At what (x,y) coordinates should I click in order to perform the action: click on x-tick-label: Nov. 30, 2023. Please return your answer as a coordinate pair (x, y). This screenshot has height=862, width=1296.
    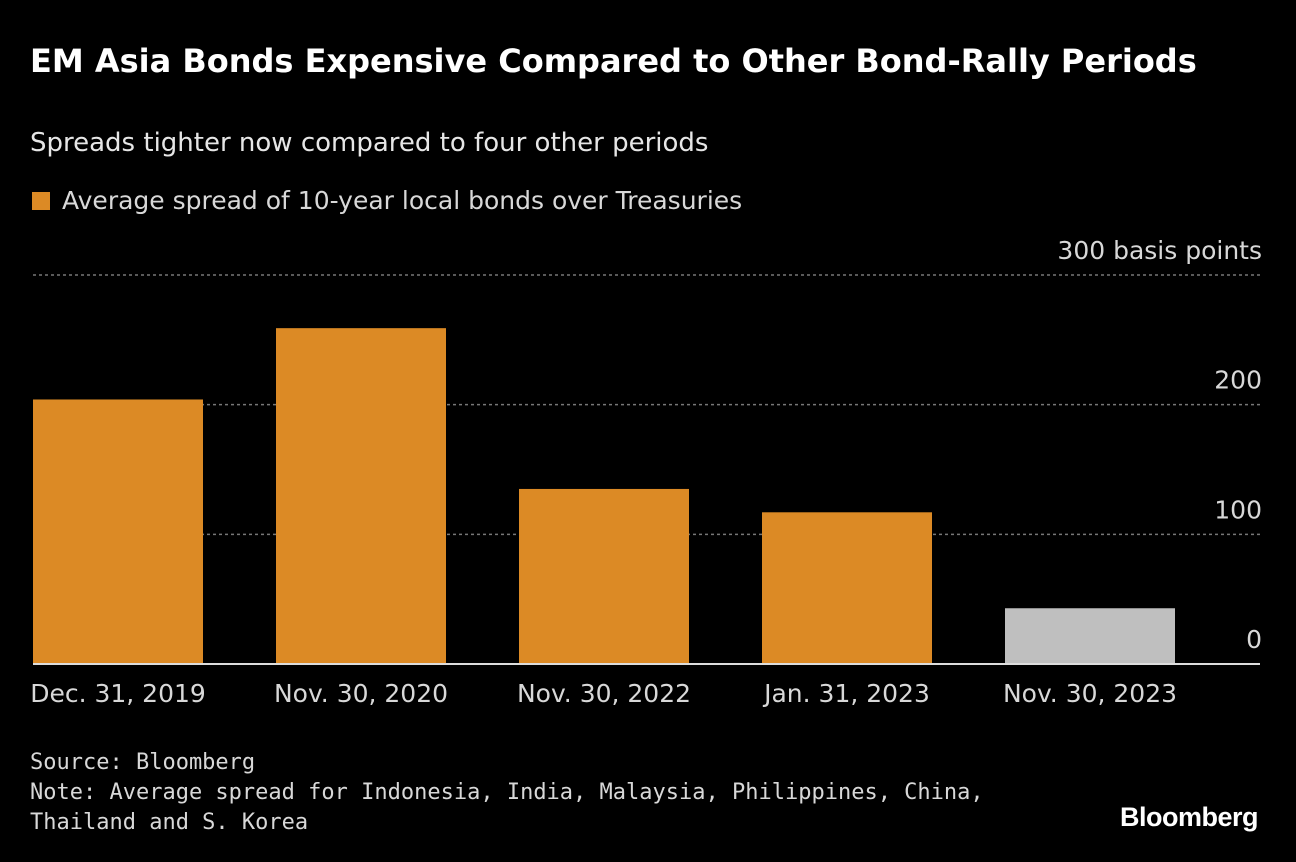
    Looking at the image, I should click on (1090, 693).